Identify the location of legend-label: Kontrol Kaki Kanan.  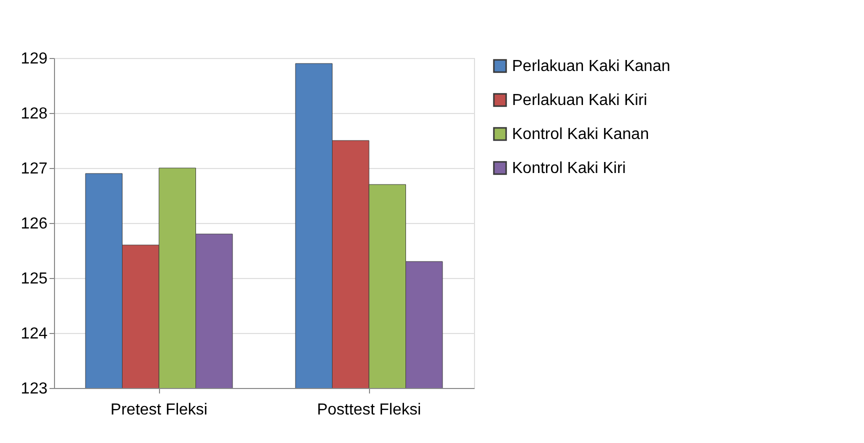
(580, 134).